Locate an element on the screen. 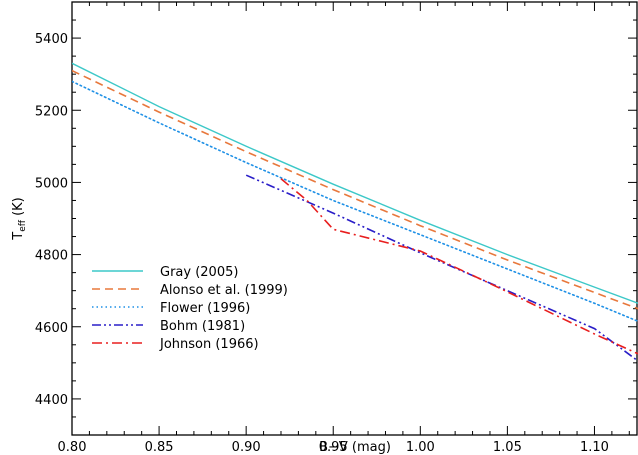 This screenshot has height=455, width=638. y-axis-title: Teff (K) is located at coordinates (19, 219).